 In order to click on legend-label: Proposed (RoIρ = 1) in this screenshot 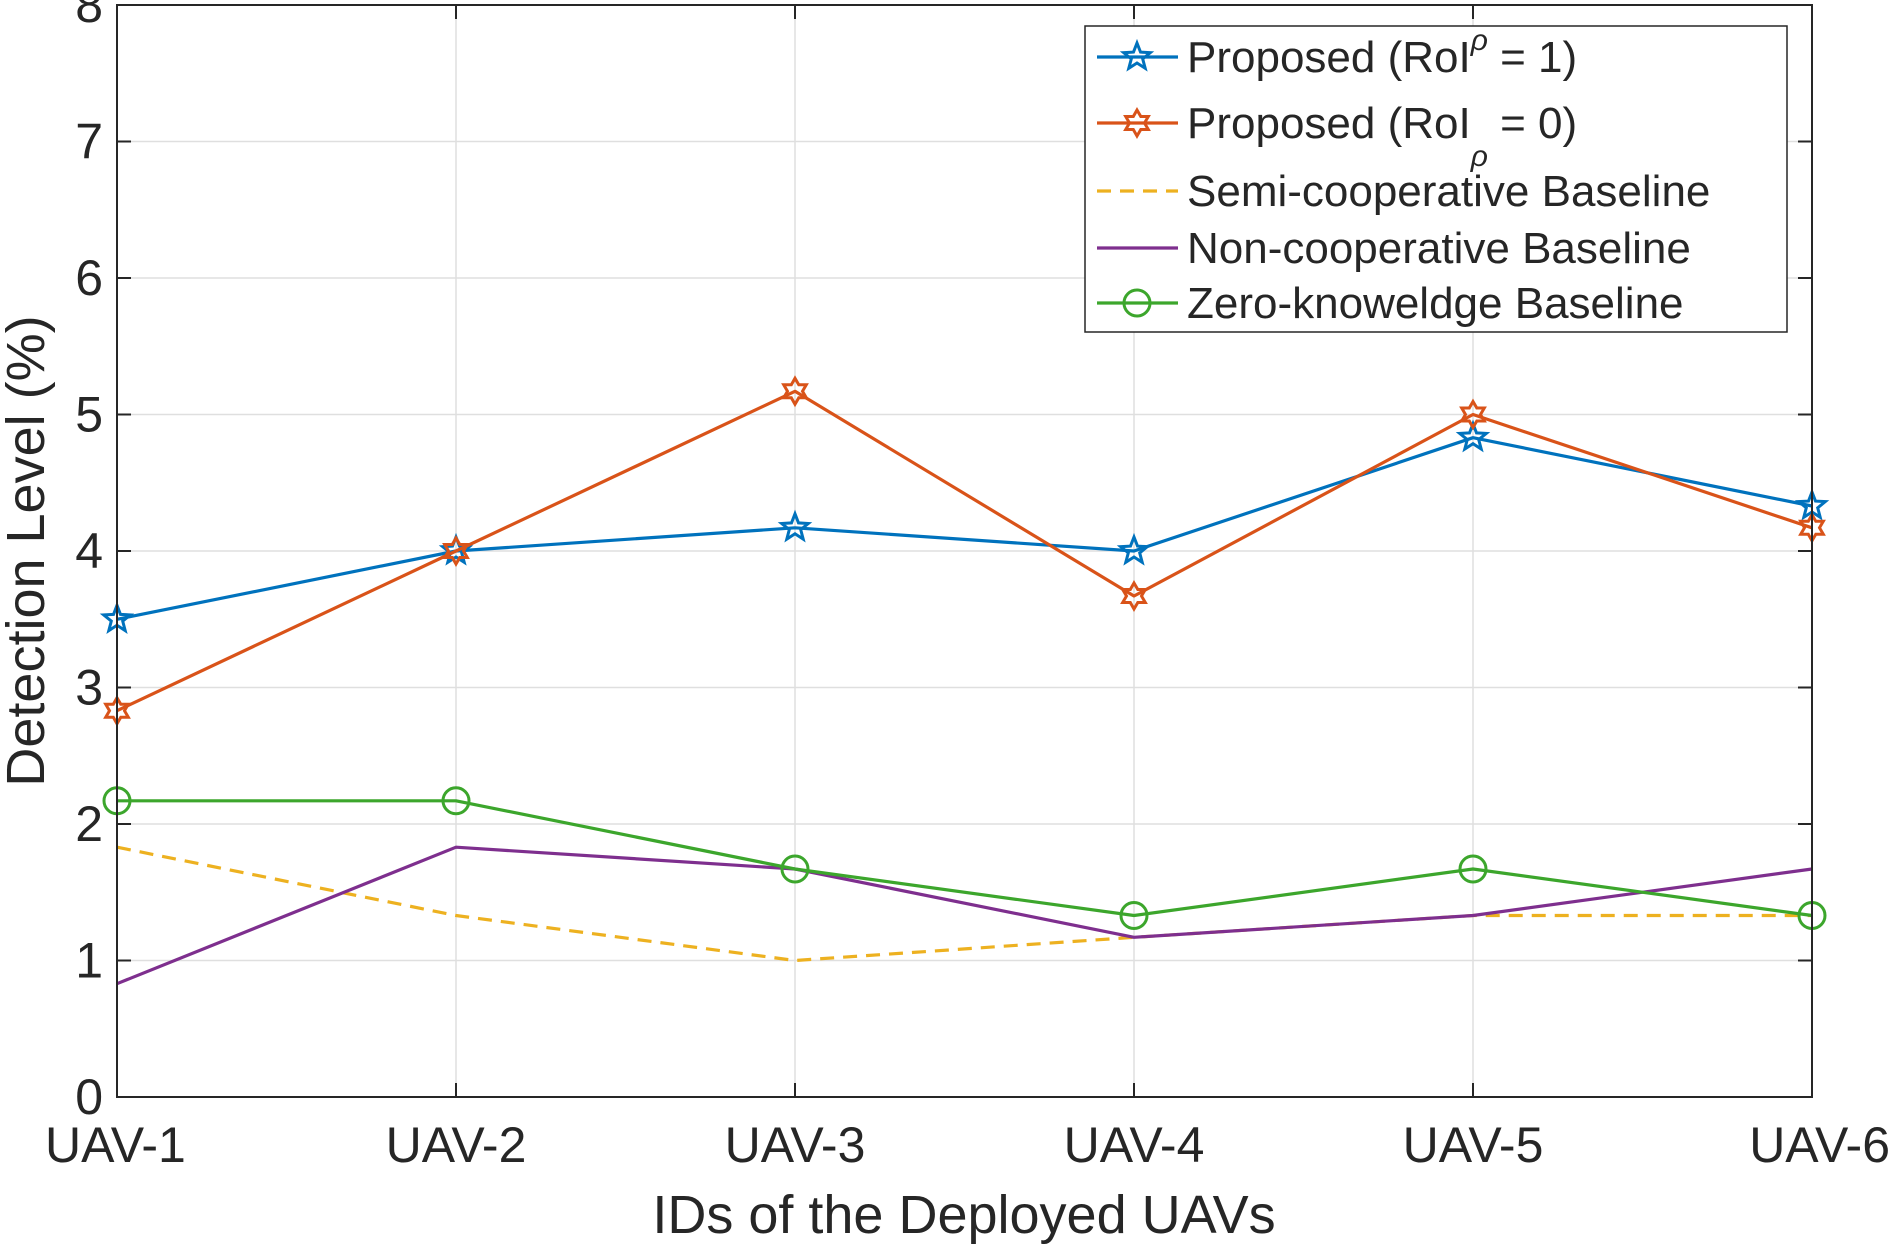, I will do `click(1382, 53)`.